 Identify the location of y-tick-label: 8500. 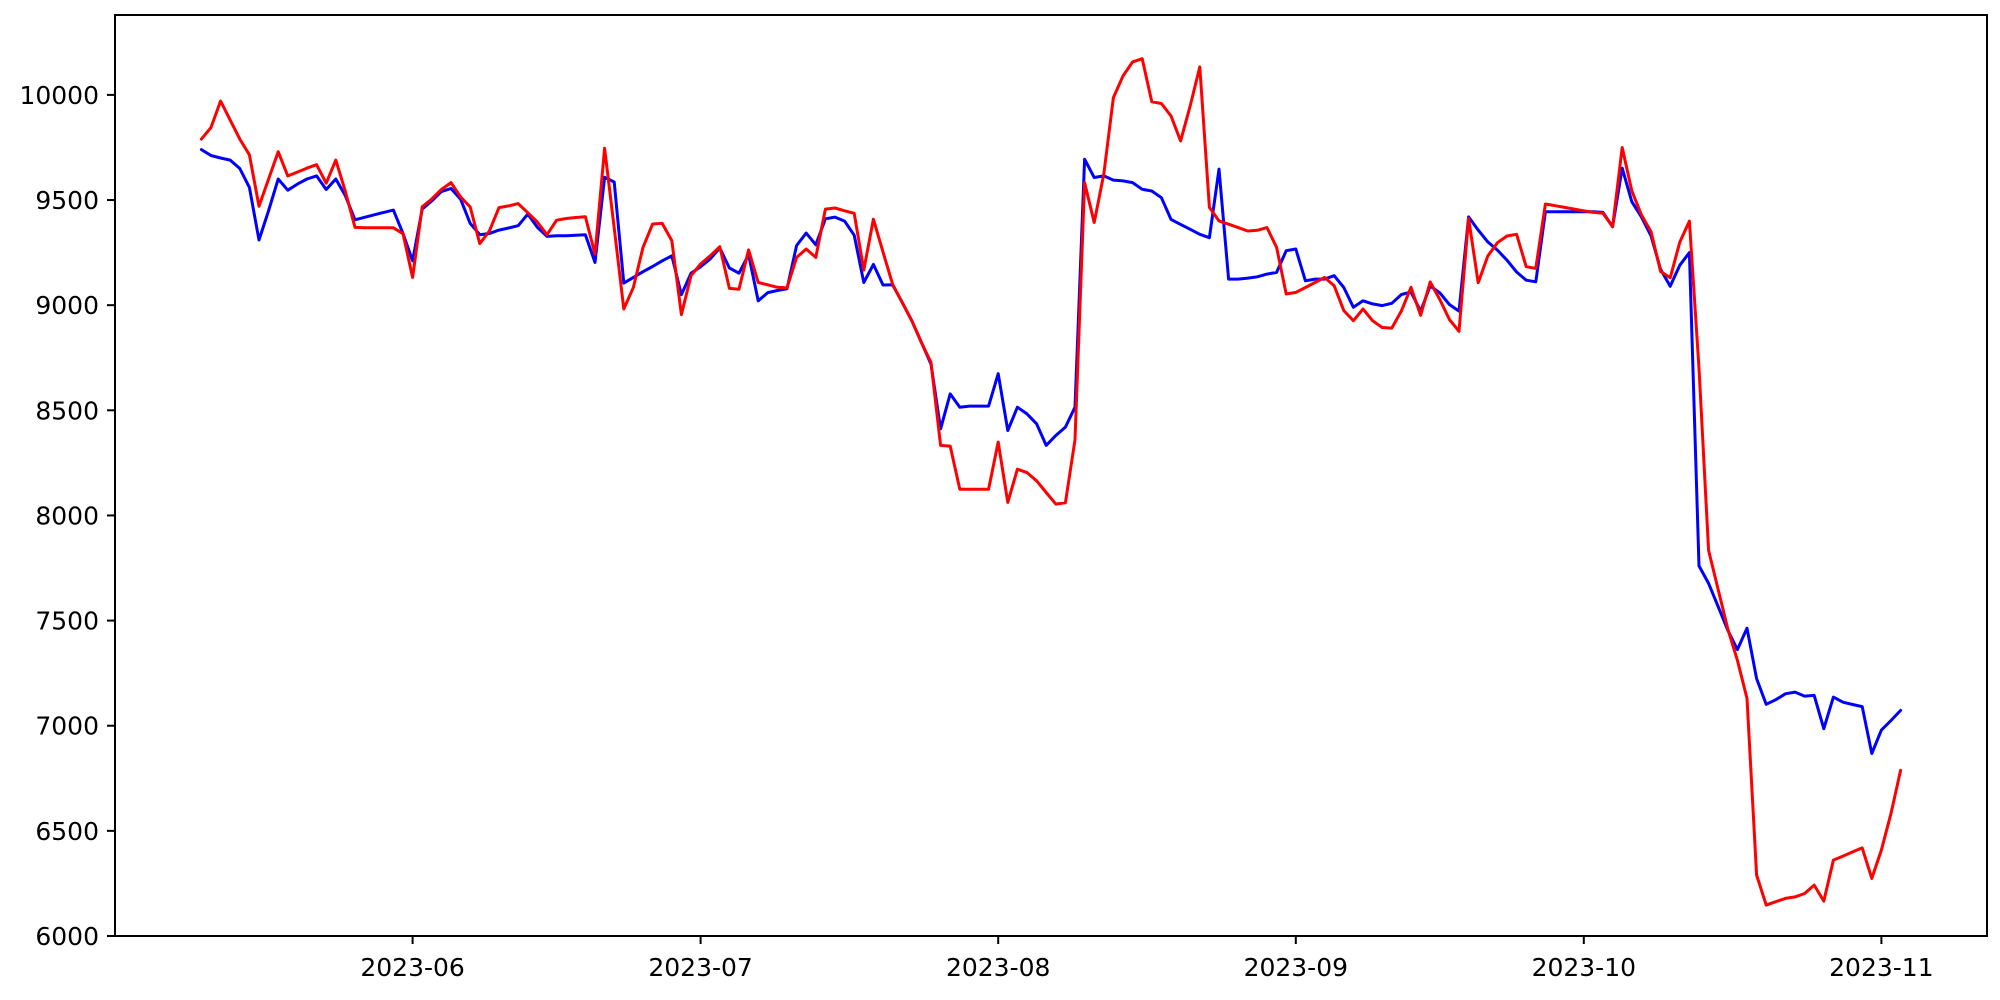
(67, 410).